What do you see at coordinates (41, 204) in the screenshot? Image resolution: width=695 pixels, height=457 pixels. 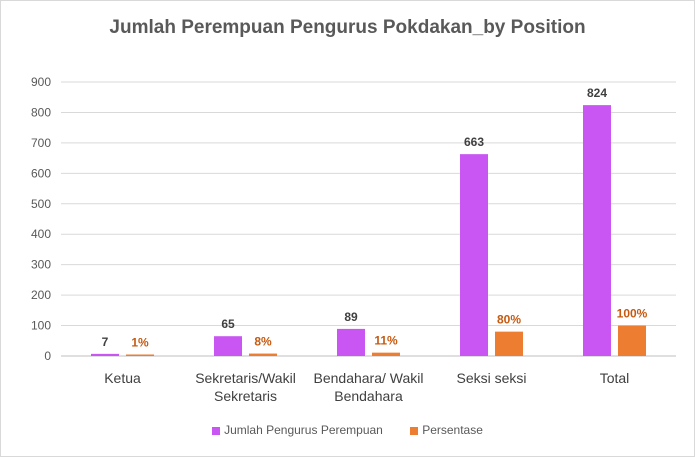 I see `y-tick-label: 500` at bounding box center [41, 204].